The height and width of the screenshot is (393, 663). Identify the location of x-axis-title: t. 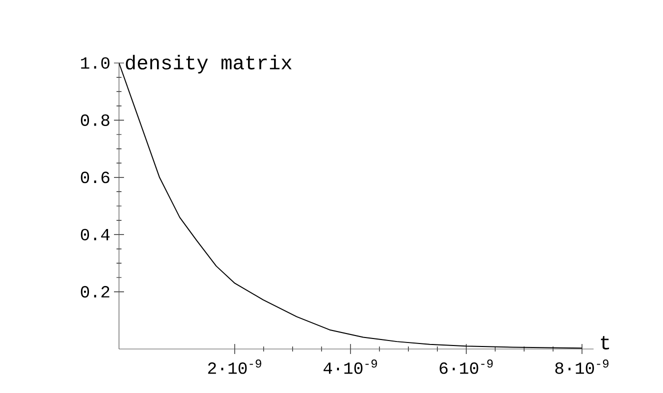
(605, 343).